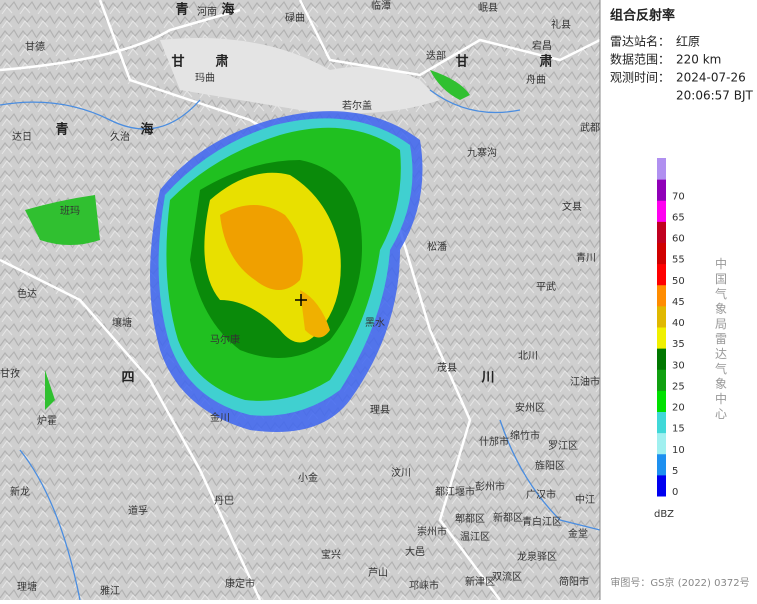 The height and width of the screenshot is (604, 757). Describe the element at coordinates (541, 494) in the screenshot. I see `place-label: 广汉市` at that location.